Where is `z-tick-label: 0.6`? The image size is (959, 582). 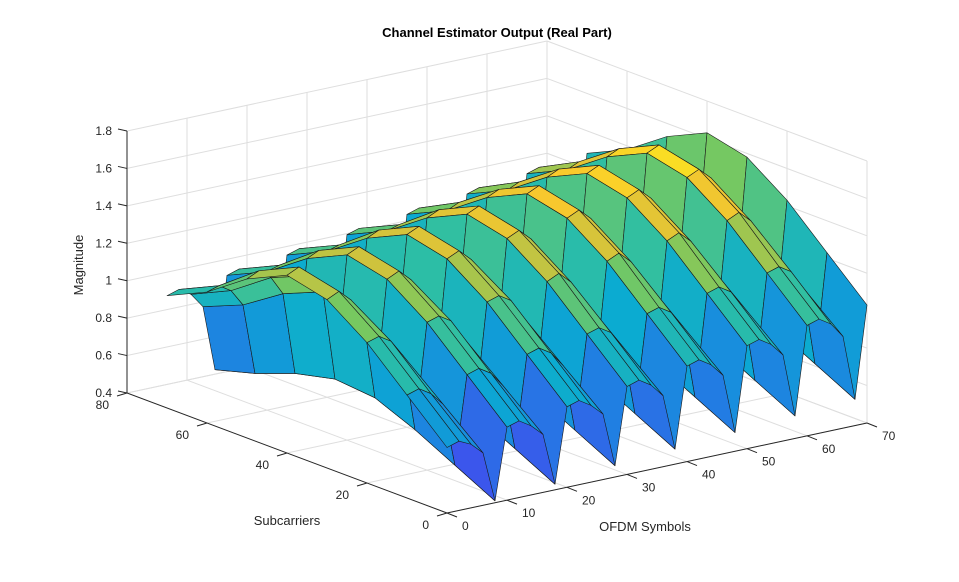 z-tick-label: 0.6 is located at coordinates (103, 356).